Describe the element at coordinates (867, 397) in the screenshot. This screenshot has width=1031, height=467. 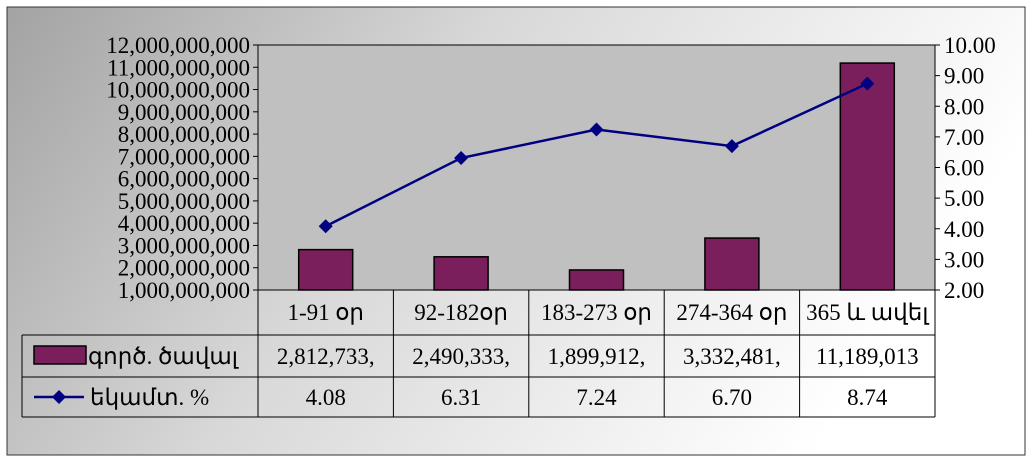
I see `table-line-value: 8.74` at that location.